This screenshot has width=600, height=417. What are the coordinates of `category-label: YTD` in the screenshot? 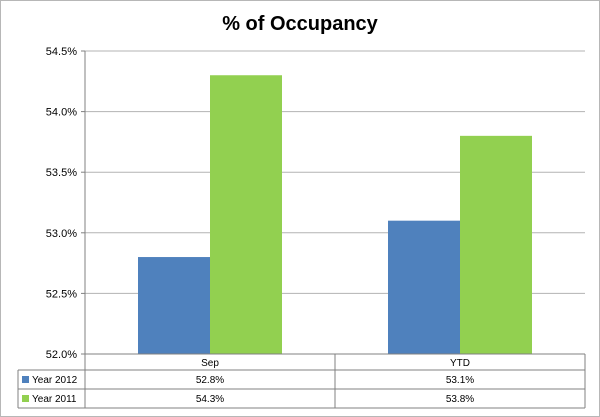 It's located at (460, 363).